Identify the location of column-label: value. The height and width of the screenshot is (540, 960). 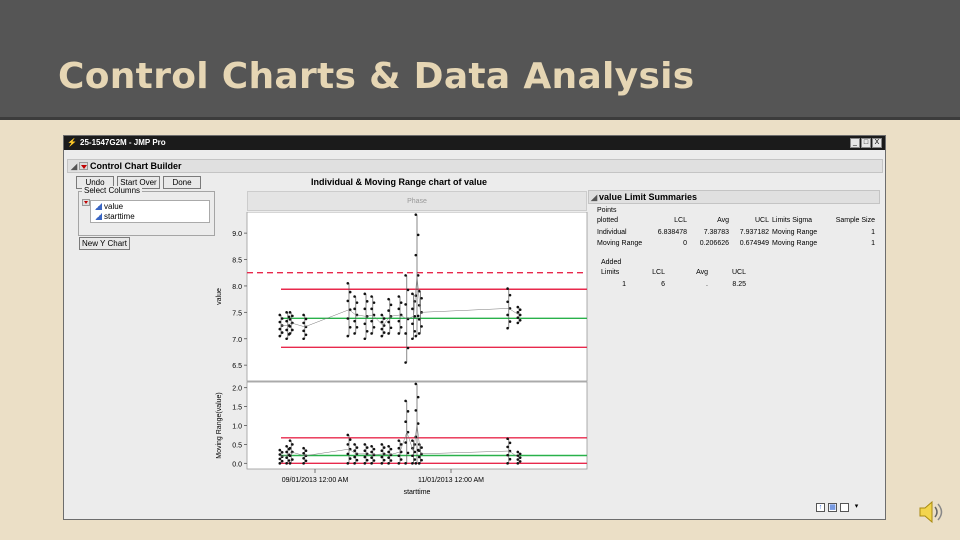
(114, 206).